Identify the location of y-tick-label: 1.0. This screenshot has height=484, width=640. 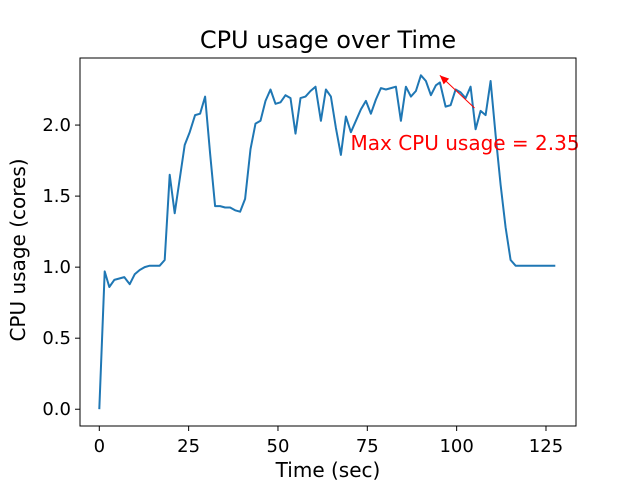
(56, 267).